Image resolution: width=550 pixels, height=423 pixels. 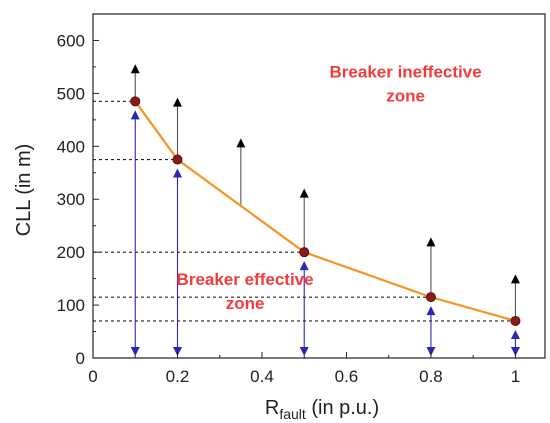 What do you see at coordinates (245, 279) in the screenshot?
I see `zone-annotation: Breaker effective` at bounding box center [245, 279].